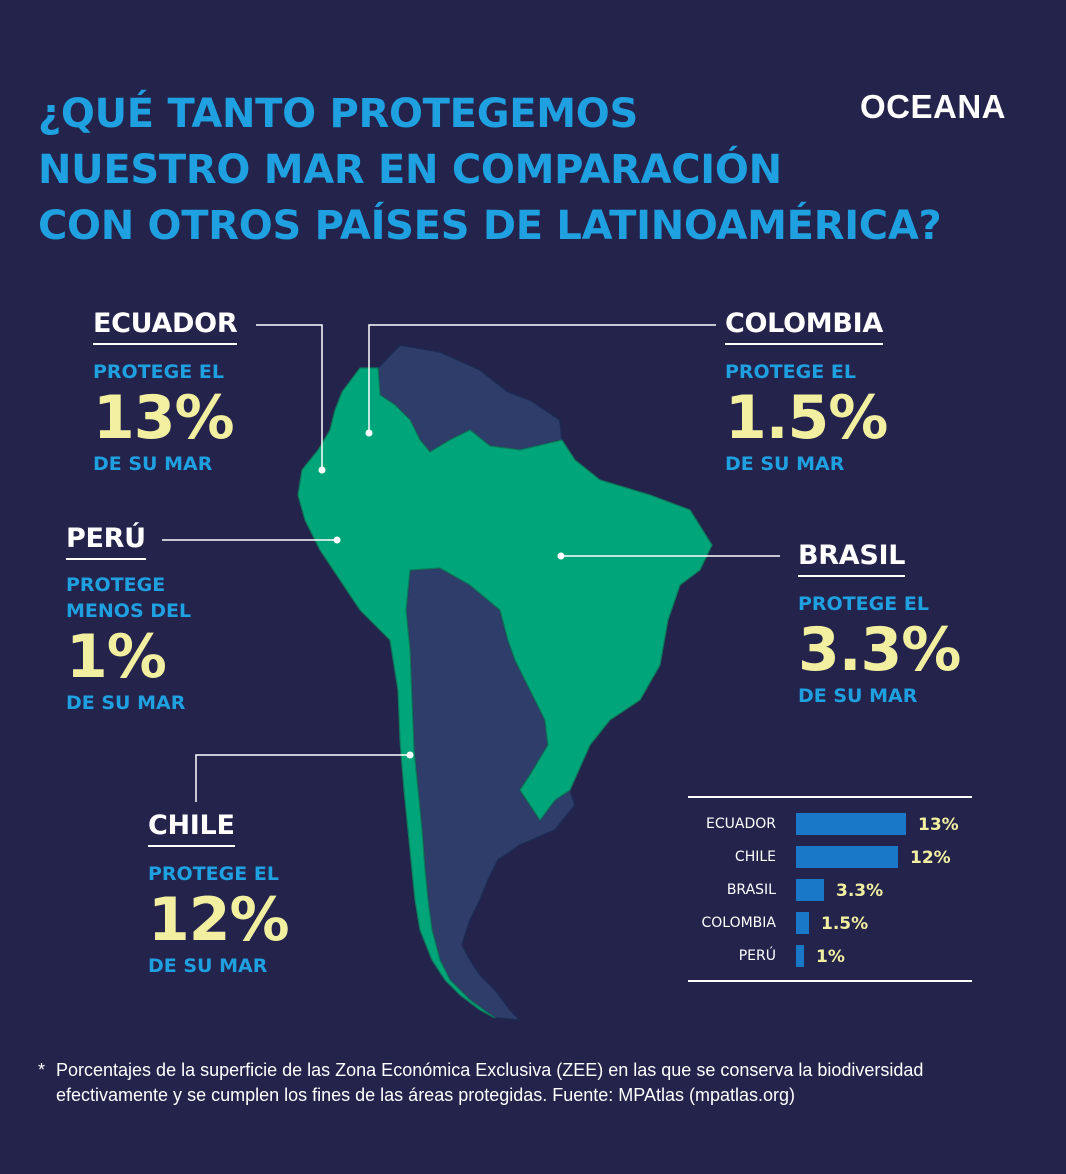 This screenshot has width=1066, height=1174. I want to click on bar-row: BRASIL 3.3%, so click(830, 891).